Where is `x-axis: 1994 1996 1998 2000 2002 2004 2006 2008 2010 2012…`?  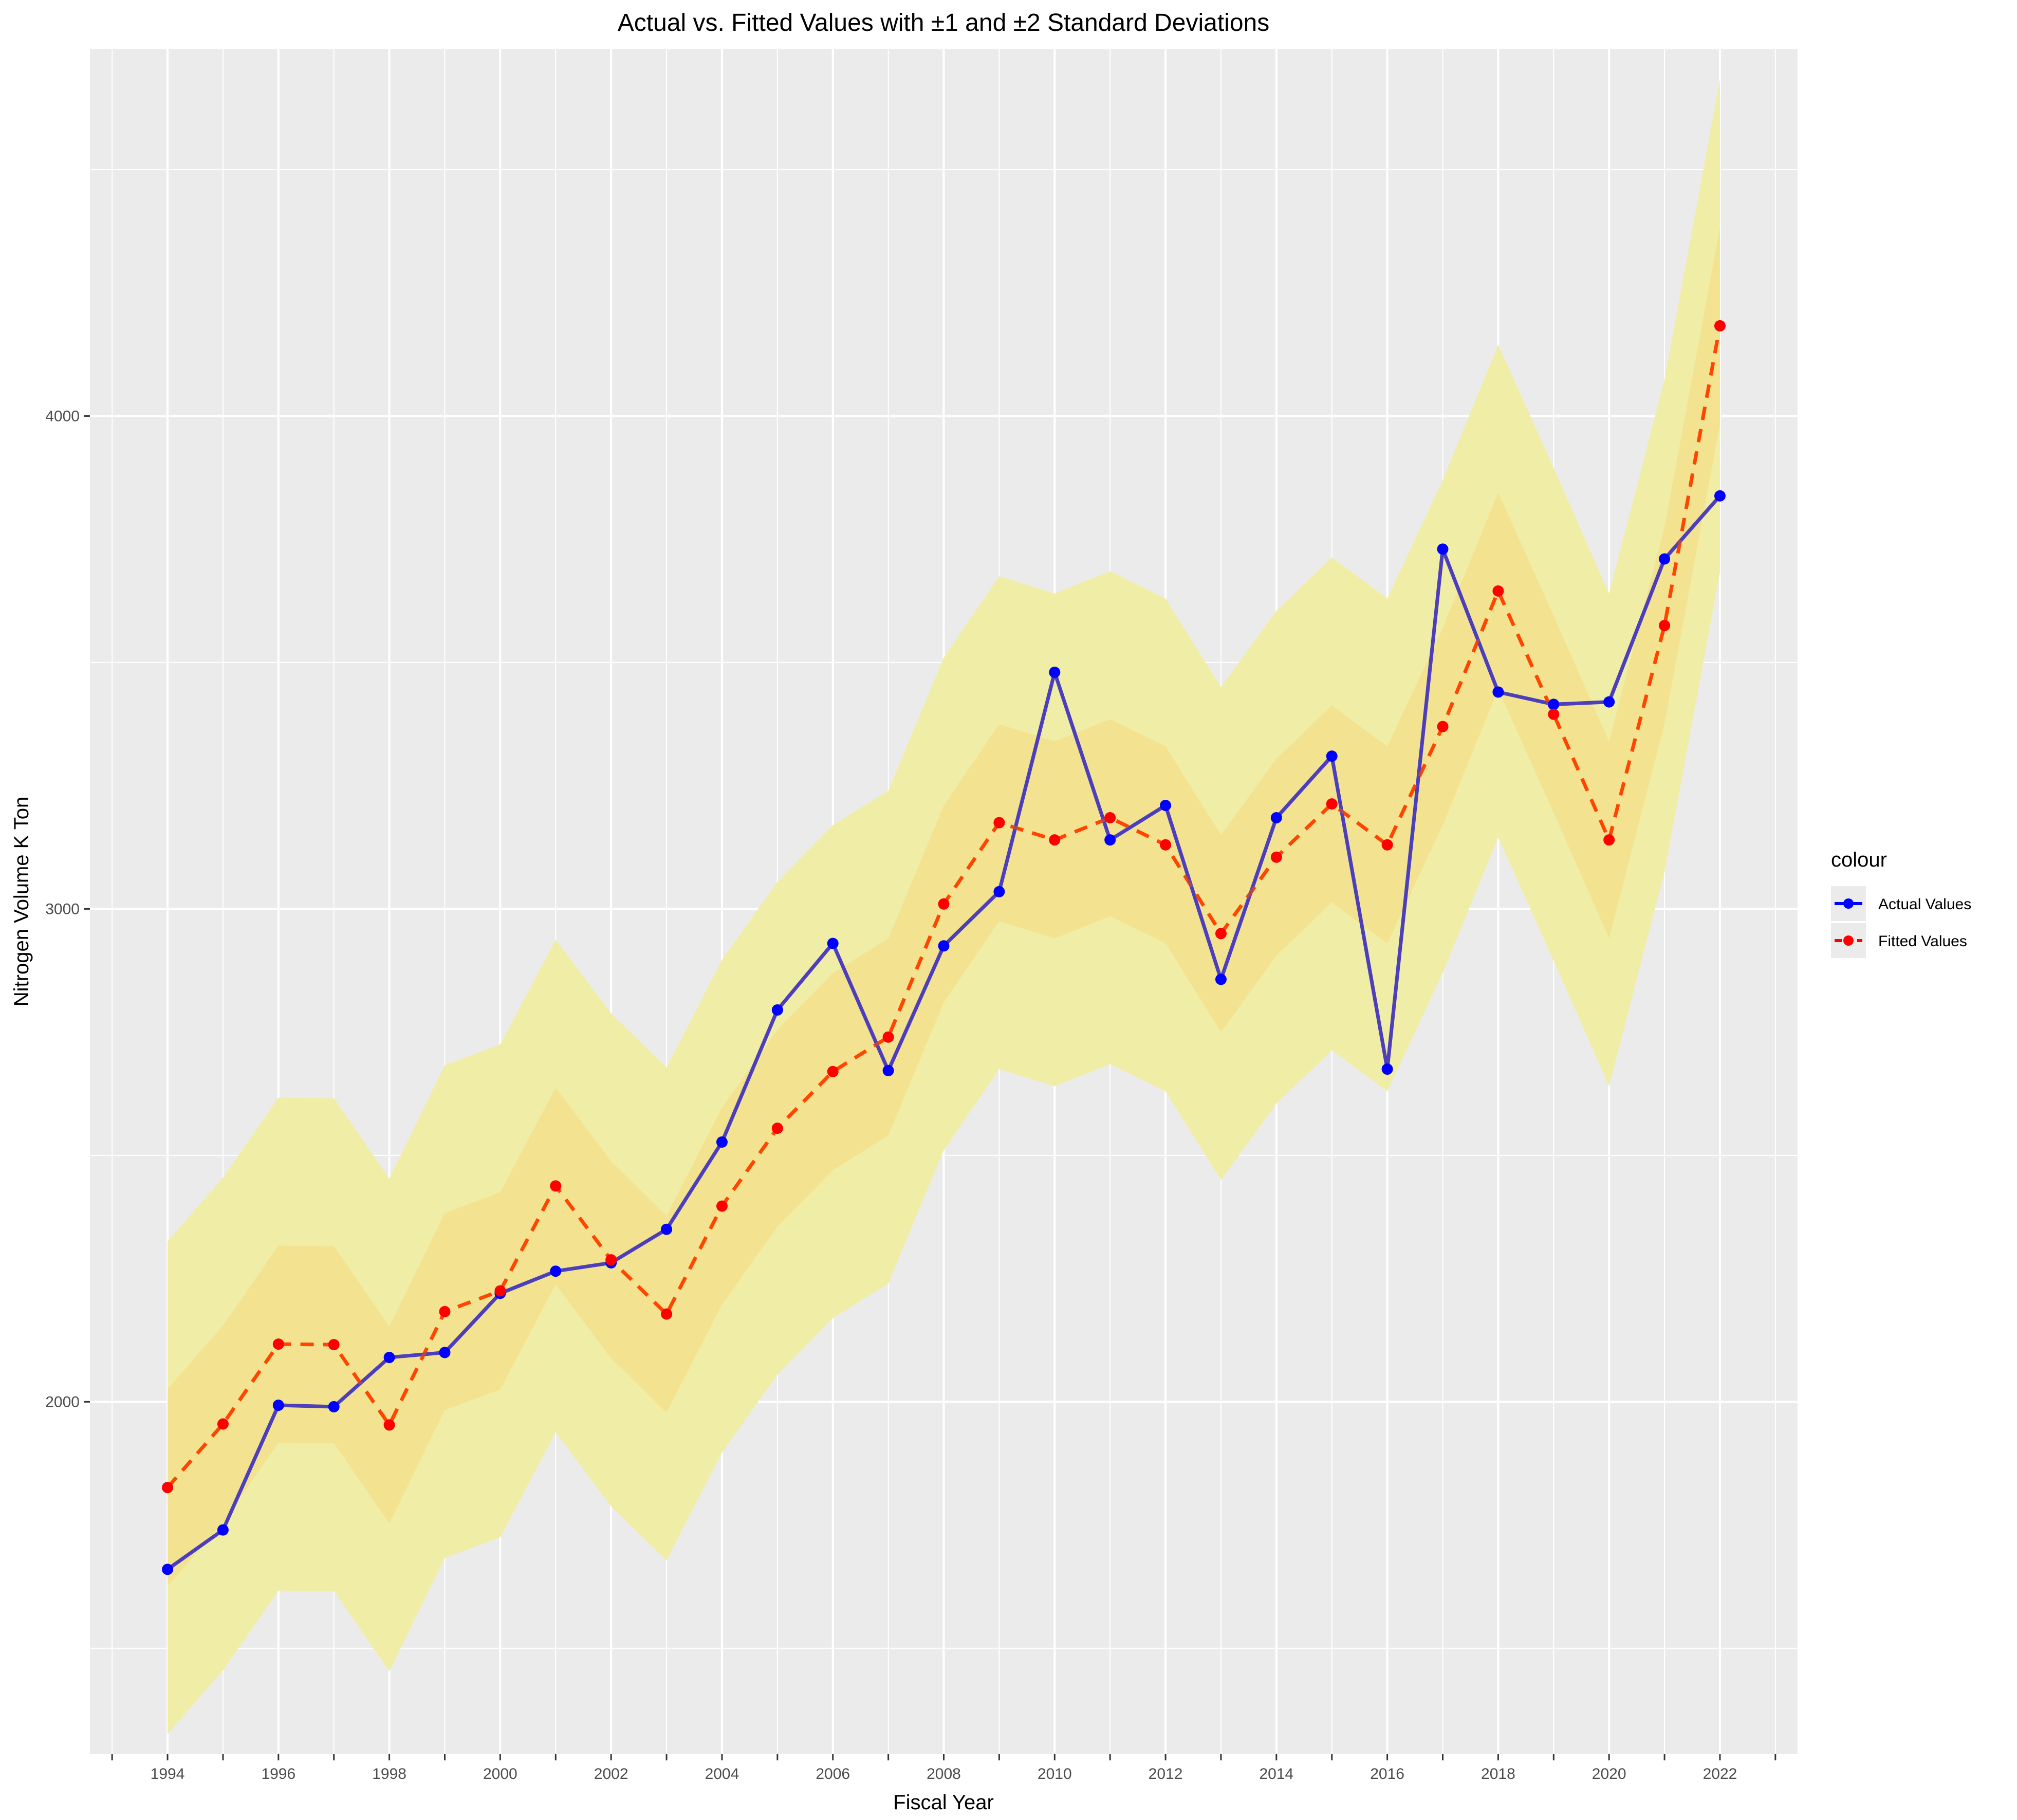 x-axis: 1994 1996 1998 2000 2002 2004 2006 2008 2010 2012… is located at coordinates (944, 1768).